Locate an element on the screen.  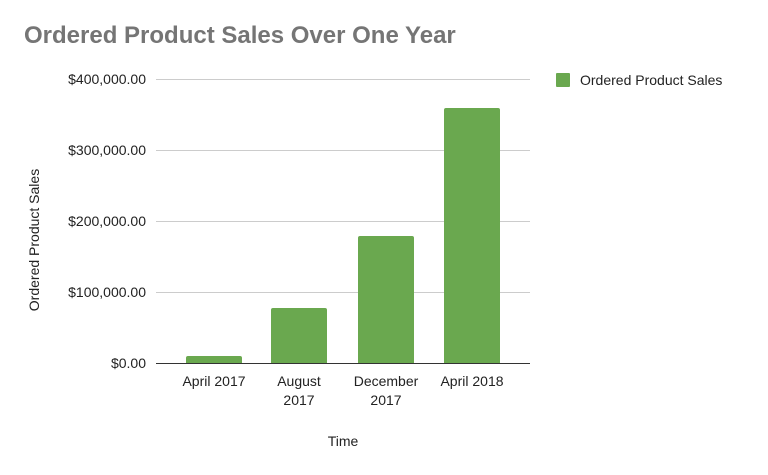
gridline-400k is located at coordinates (343, 79).